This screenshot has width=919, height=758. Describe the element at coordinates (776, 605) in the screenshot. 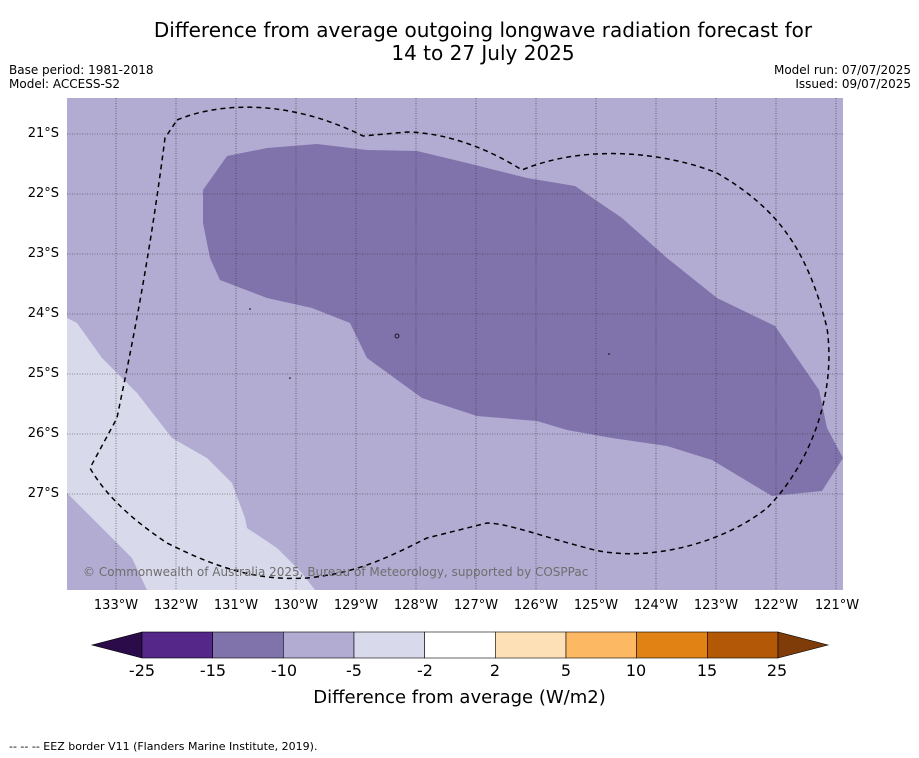

I see `lon-label: 122°W` at that location.